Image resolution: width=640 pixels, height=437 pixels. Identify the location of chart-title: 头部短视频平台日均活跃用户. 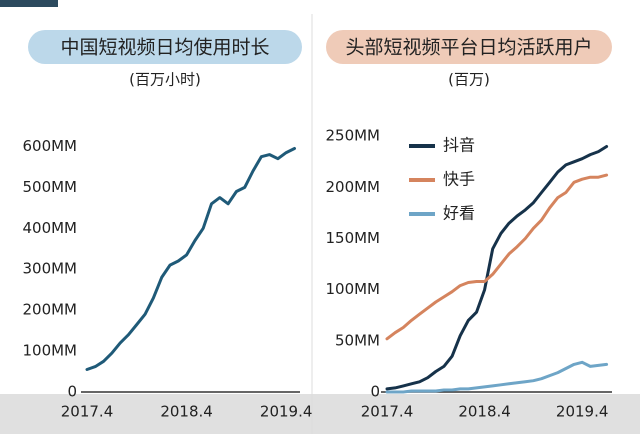
(468, 48).